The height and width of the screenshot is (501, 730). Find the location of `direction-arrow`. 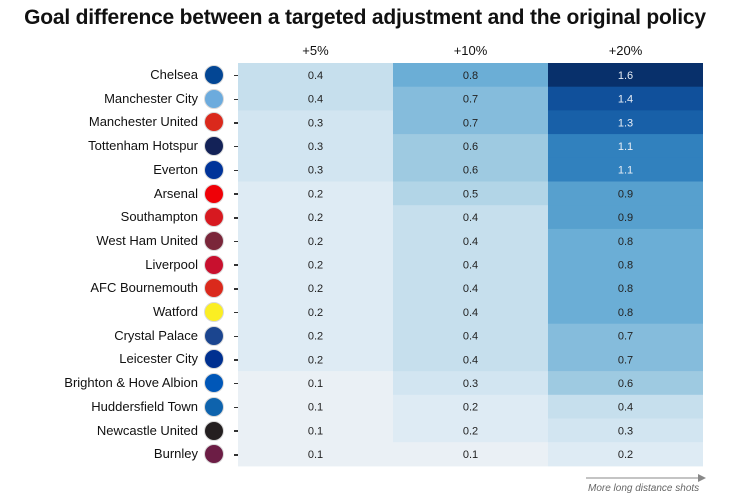

direction-arrow is located at coordinates (646, 478).